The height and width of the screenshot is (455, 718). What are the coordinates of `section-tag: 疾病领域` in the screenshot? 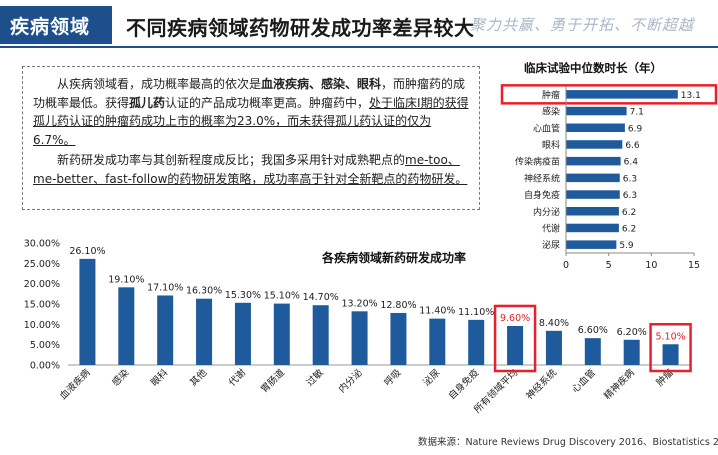 It's located at (56, 25).